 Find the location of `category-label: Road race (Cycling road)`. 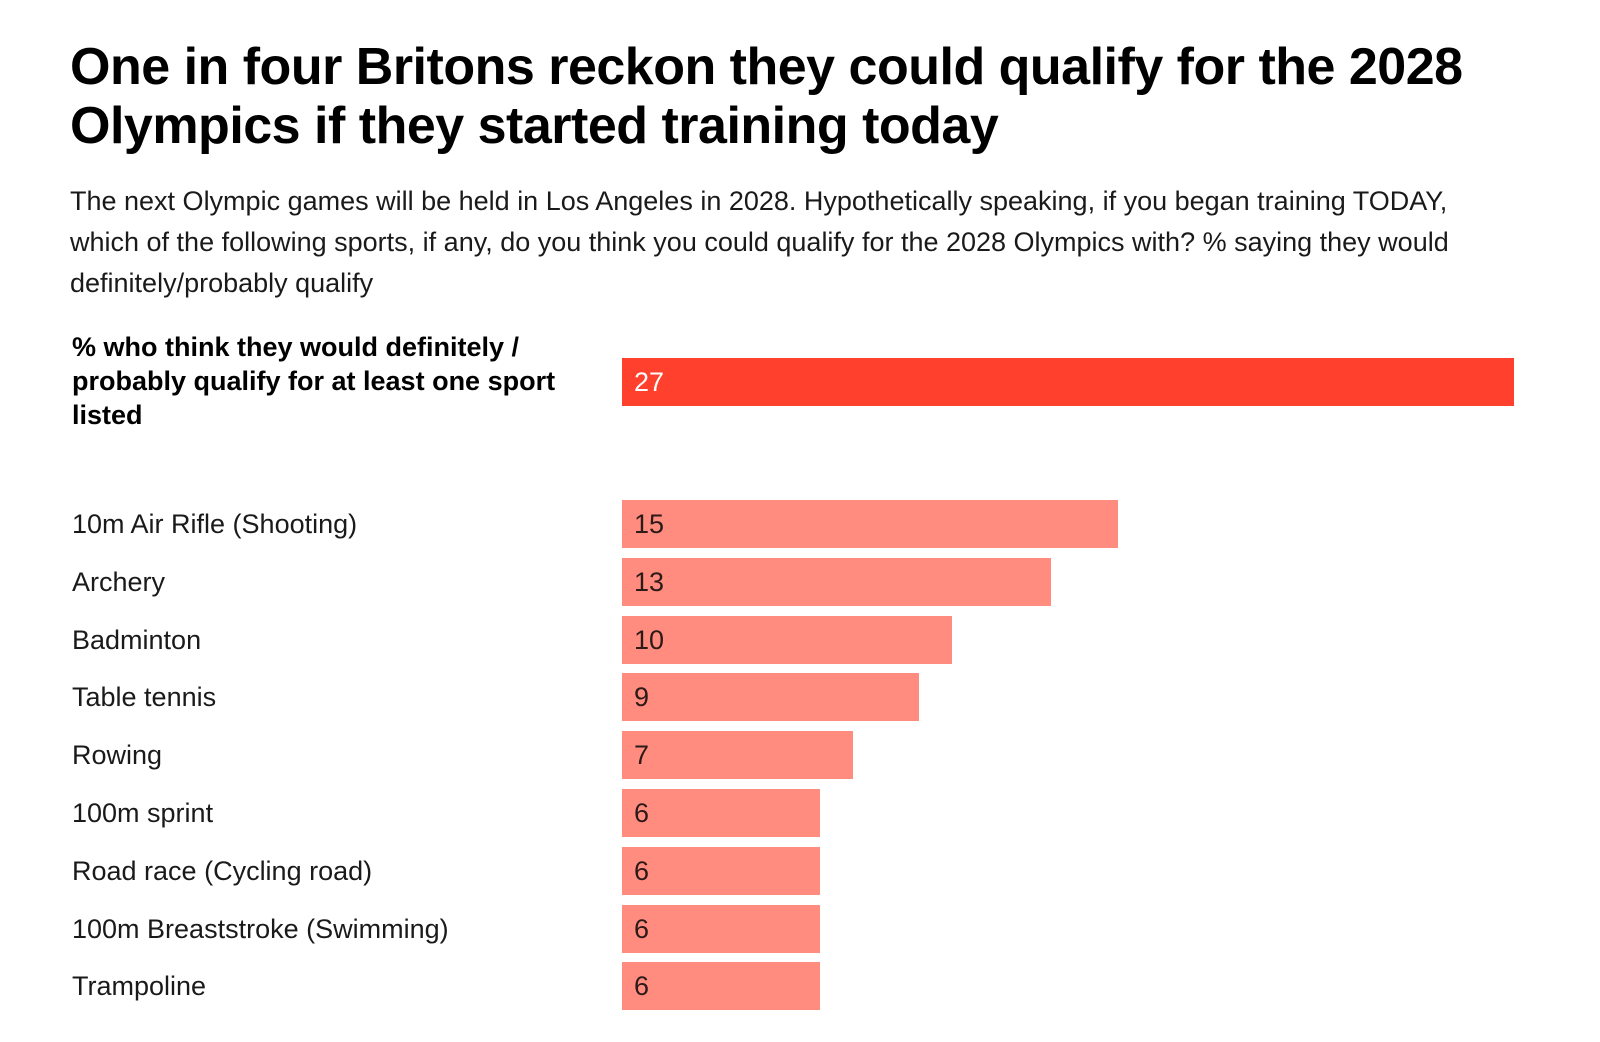

category-label: Road race (Cycling road) is located at coordinates (222, 871).